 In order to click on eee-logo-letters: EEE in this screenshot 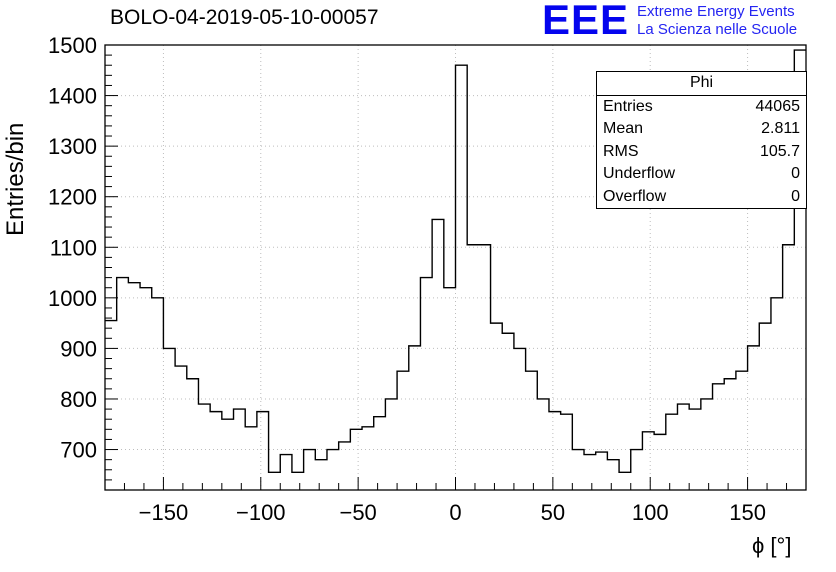, I will do `click(586, 21)`.